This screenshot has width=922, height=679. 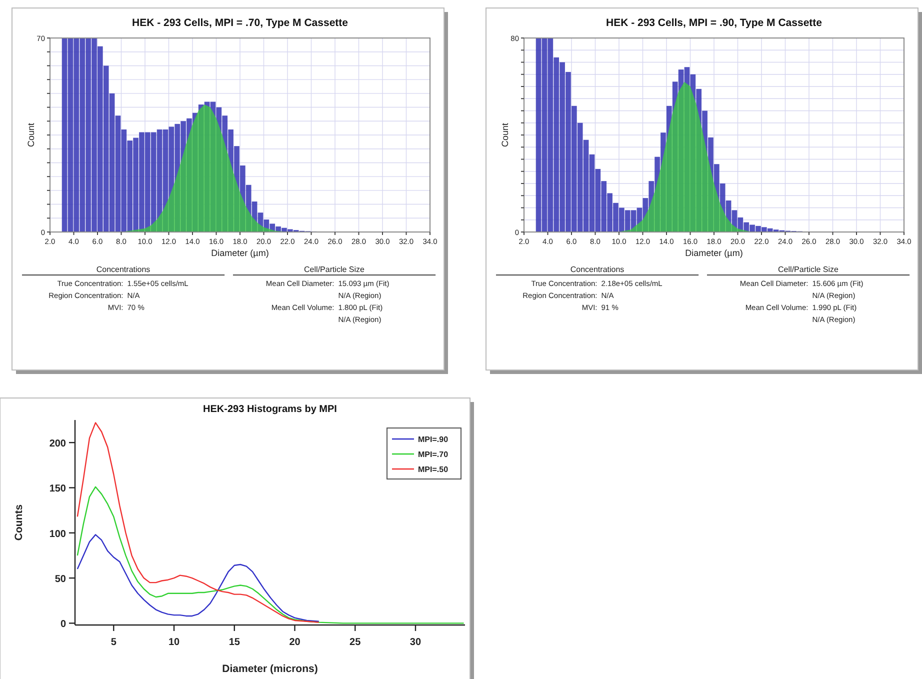 What do you see at coordinates (57, 489) in the screenshot?
I see `y-tick-label: 150` at bounding box center [57, 489].